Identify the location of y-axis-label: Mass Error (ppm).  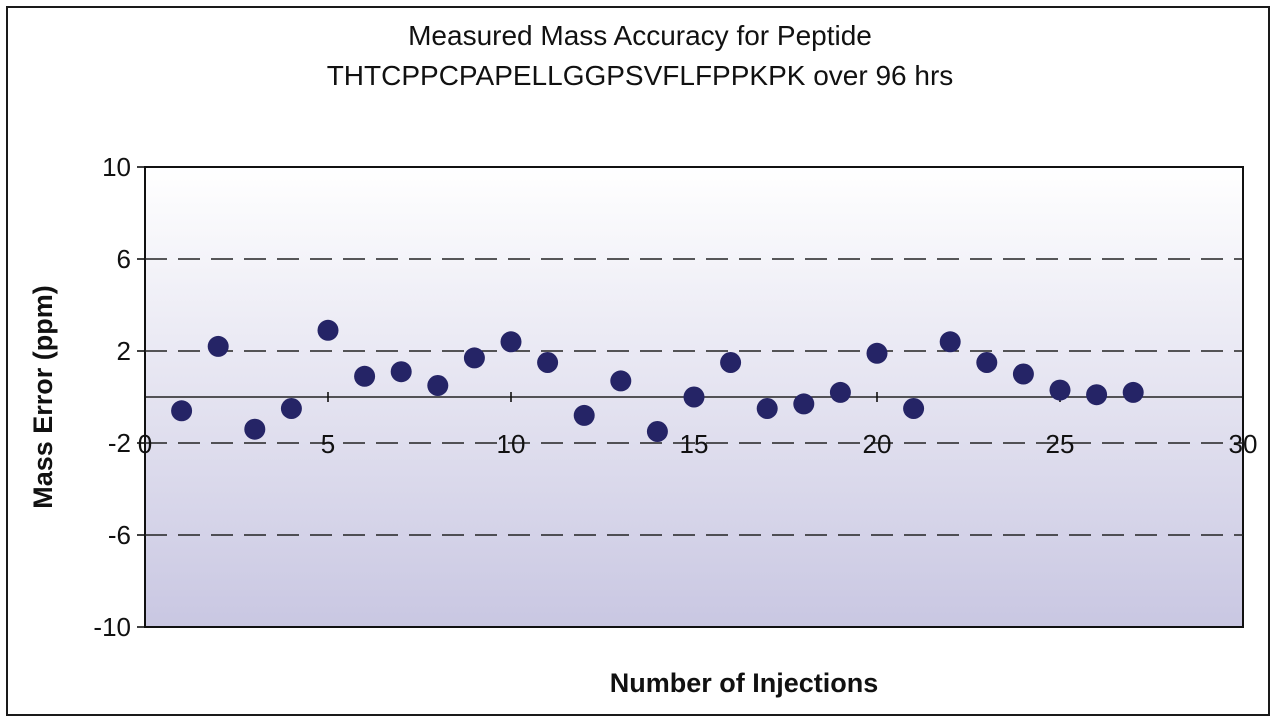
(43, 397).